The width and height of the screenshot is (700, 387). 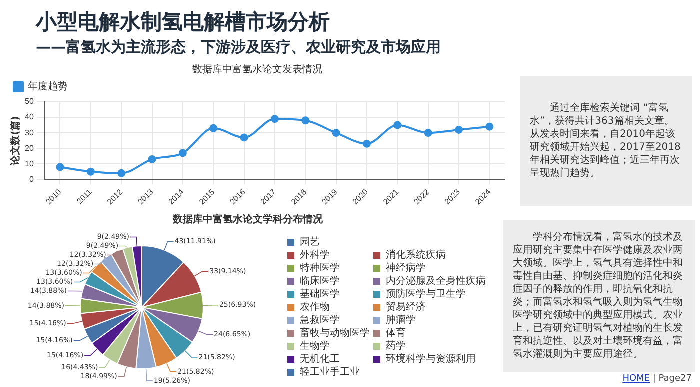 What do you see at coordinates (426, 294) in the screenshot?
I see `legend-label: 预防医学与卫生学` at bounding box center [426, 294].